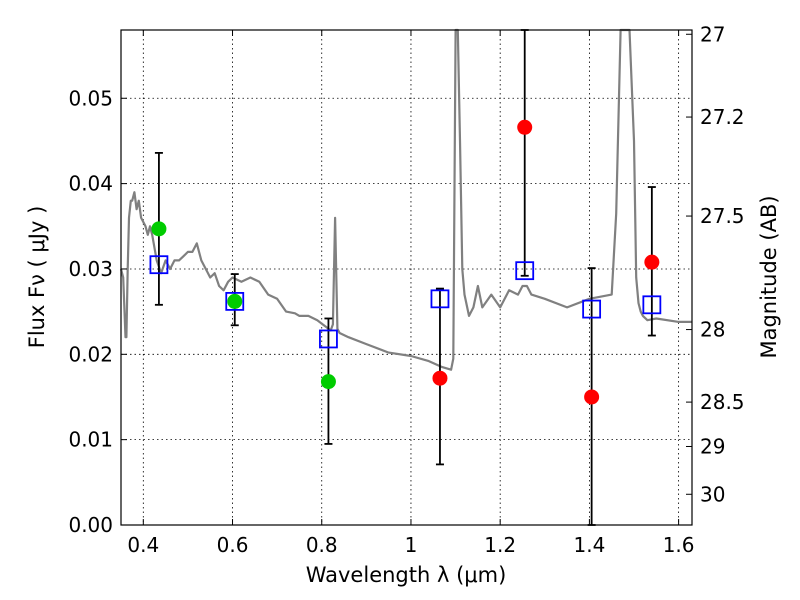  What do you see at coordinates (233, 545) in the screenshot?
I see `x-tick-label: 0.6` at bounding box center [233, 545].